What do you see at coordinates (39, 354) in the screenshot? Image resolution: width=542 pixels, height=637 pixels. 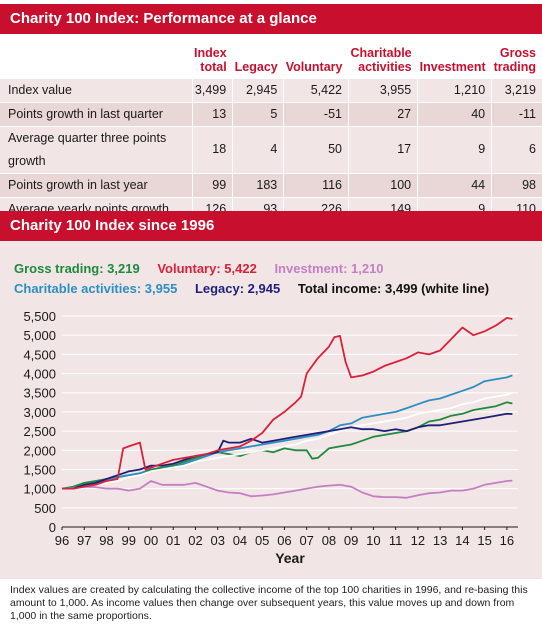 I see `y-tick-label: 4,500` at bounding box center [39, 354].